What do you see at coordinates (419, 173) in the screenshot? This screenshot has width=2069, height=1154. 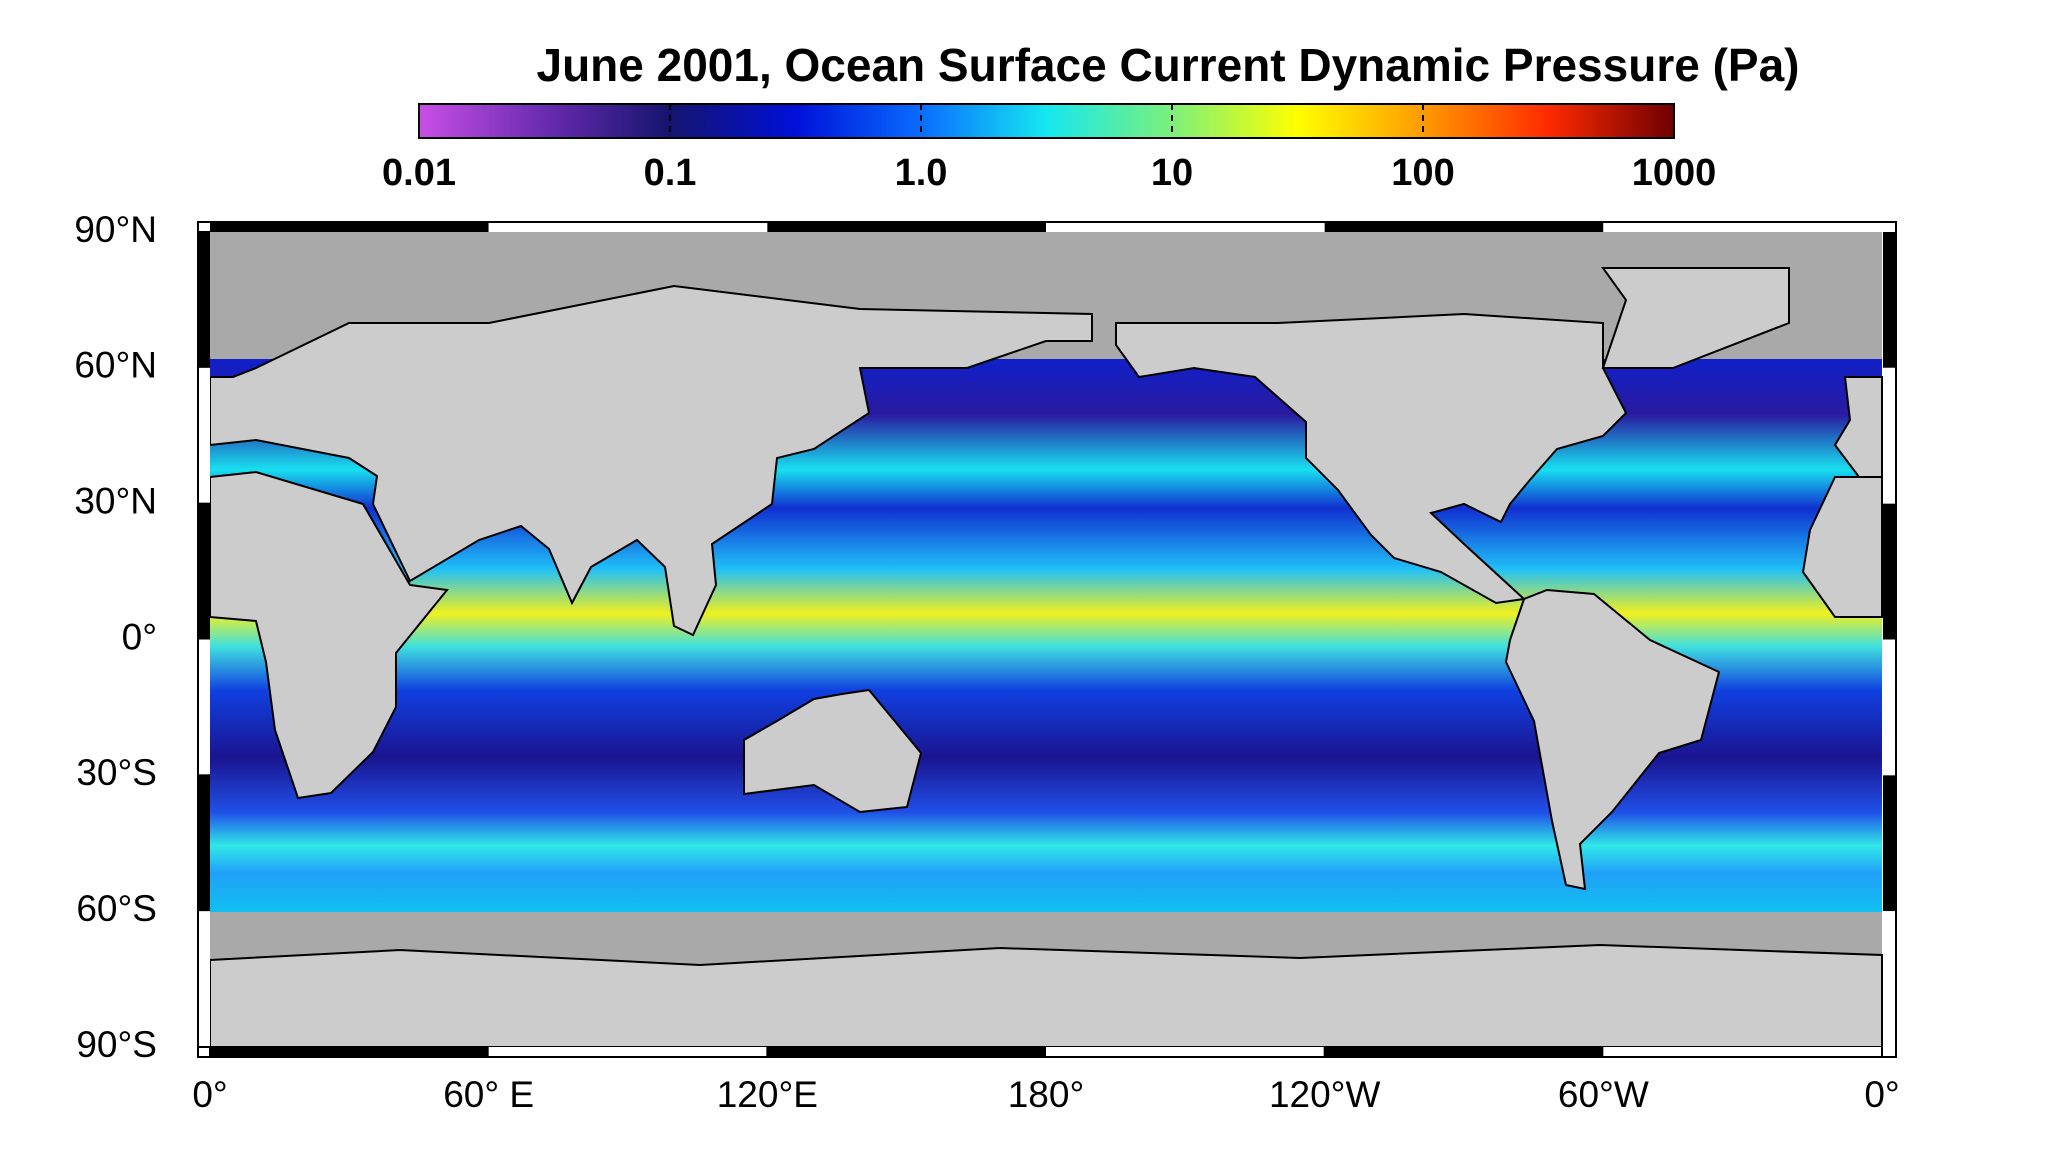 I see `colorbar-tick-label: 0.01` at bounding box center [419, 173].